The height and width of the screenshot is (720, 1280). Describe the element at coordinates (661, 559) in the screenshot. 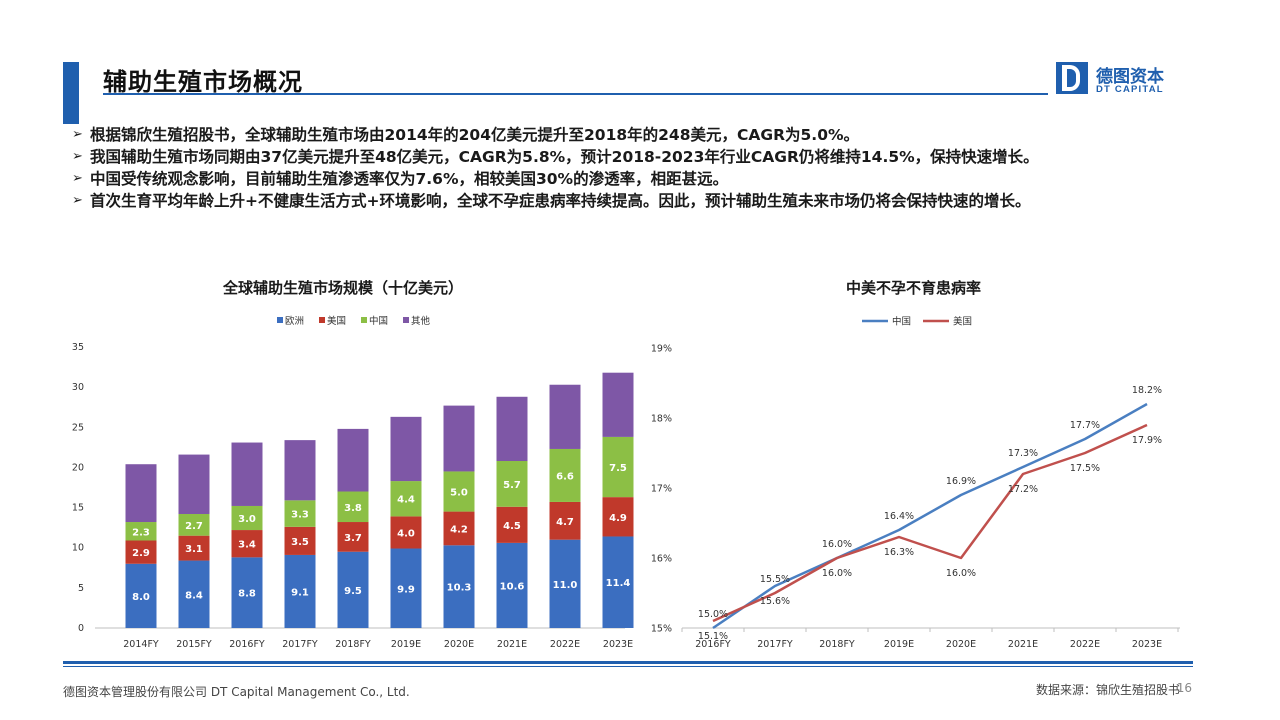

I see `y-tick-label: 16%` at that location.